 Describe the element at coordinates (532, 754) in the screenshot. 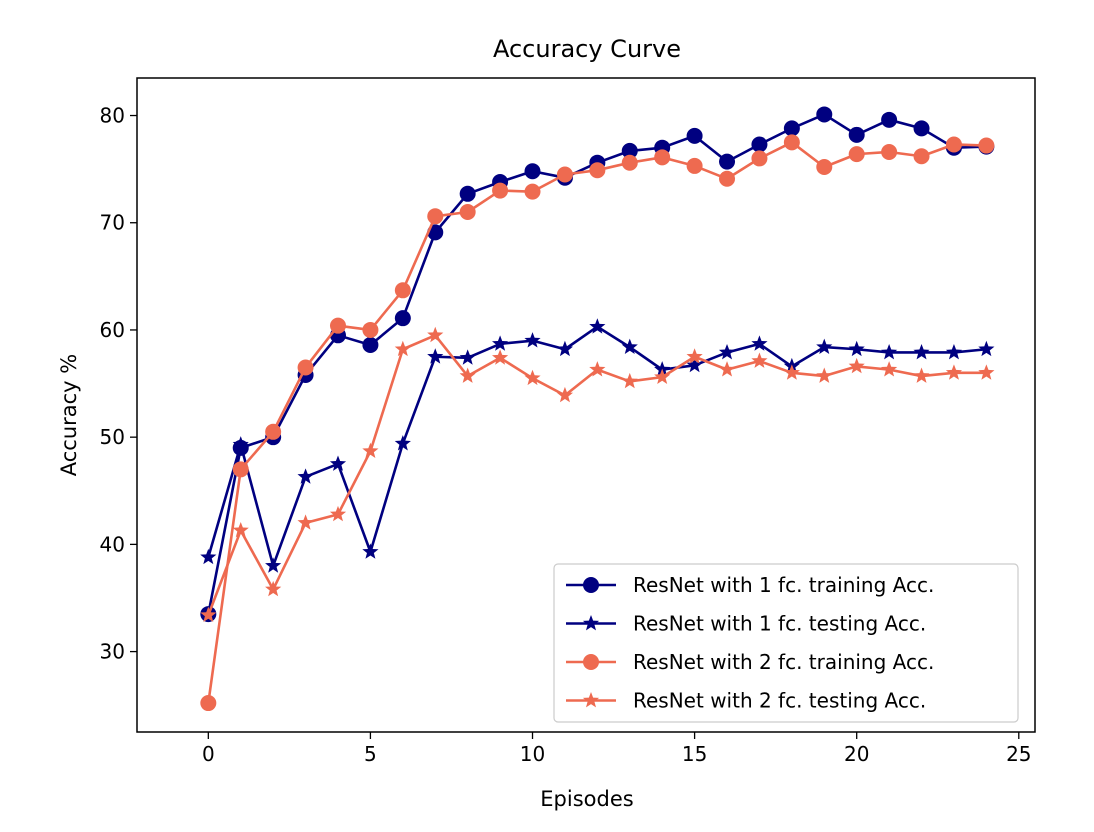

I see `x-tick-label: 10` at that location.